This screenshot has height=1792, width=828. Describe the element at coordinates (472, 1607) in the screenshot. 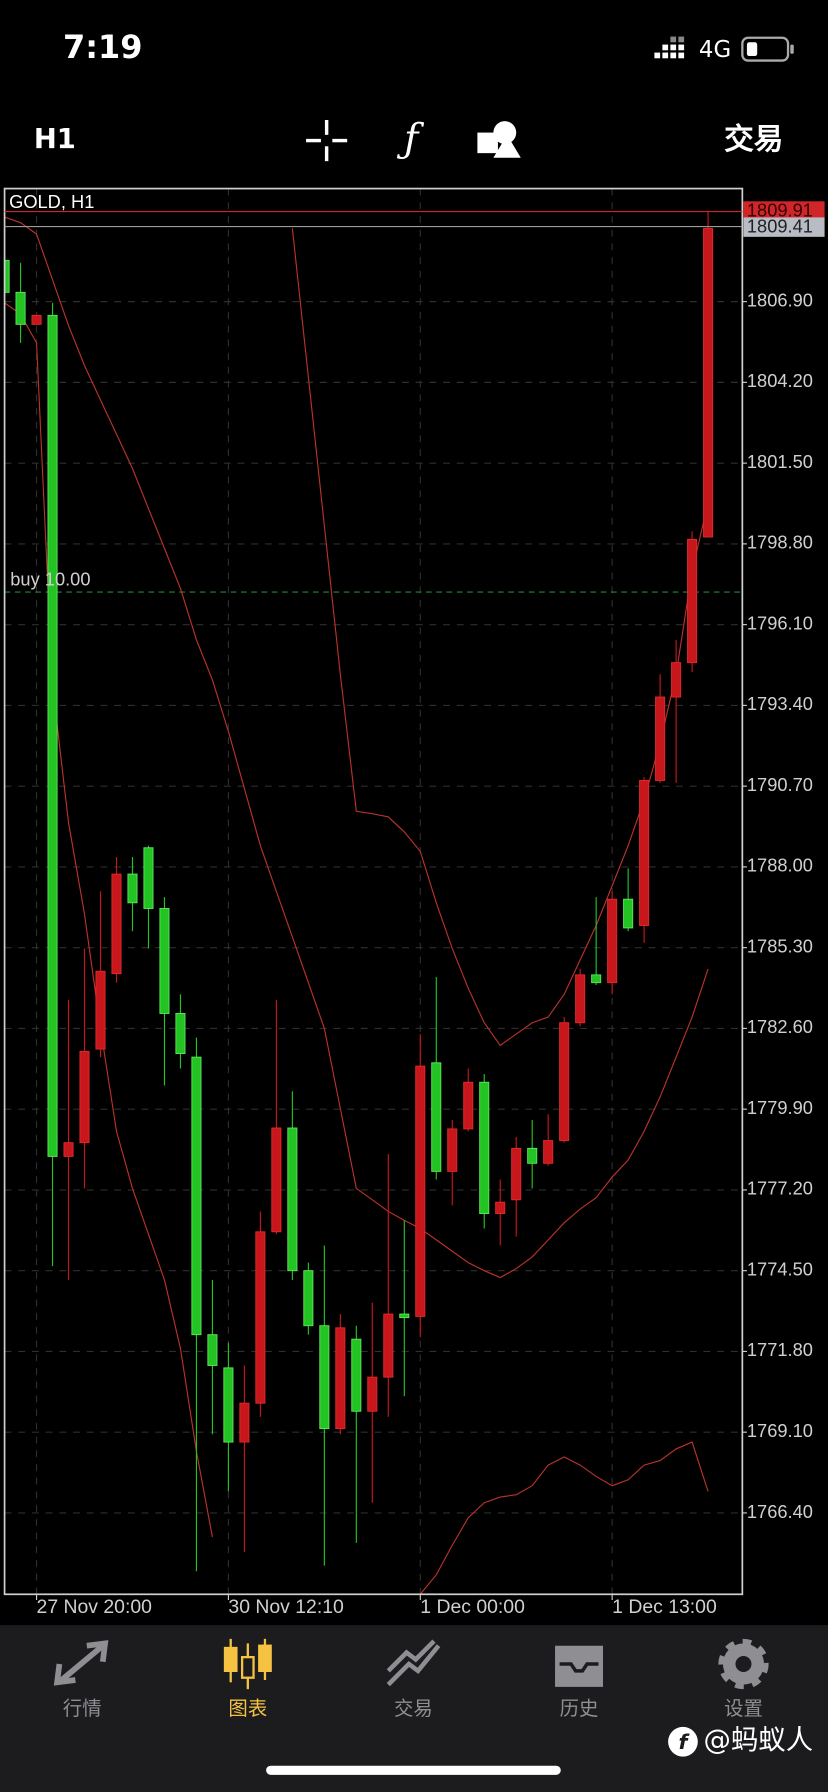

I see `x-tick-label: 1 Dec 00:00` at that location.